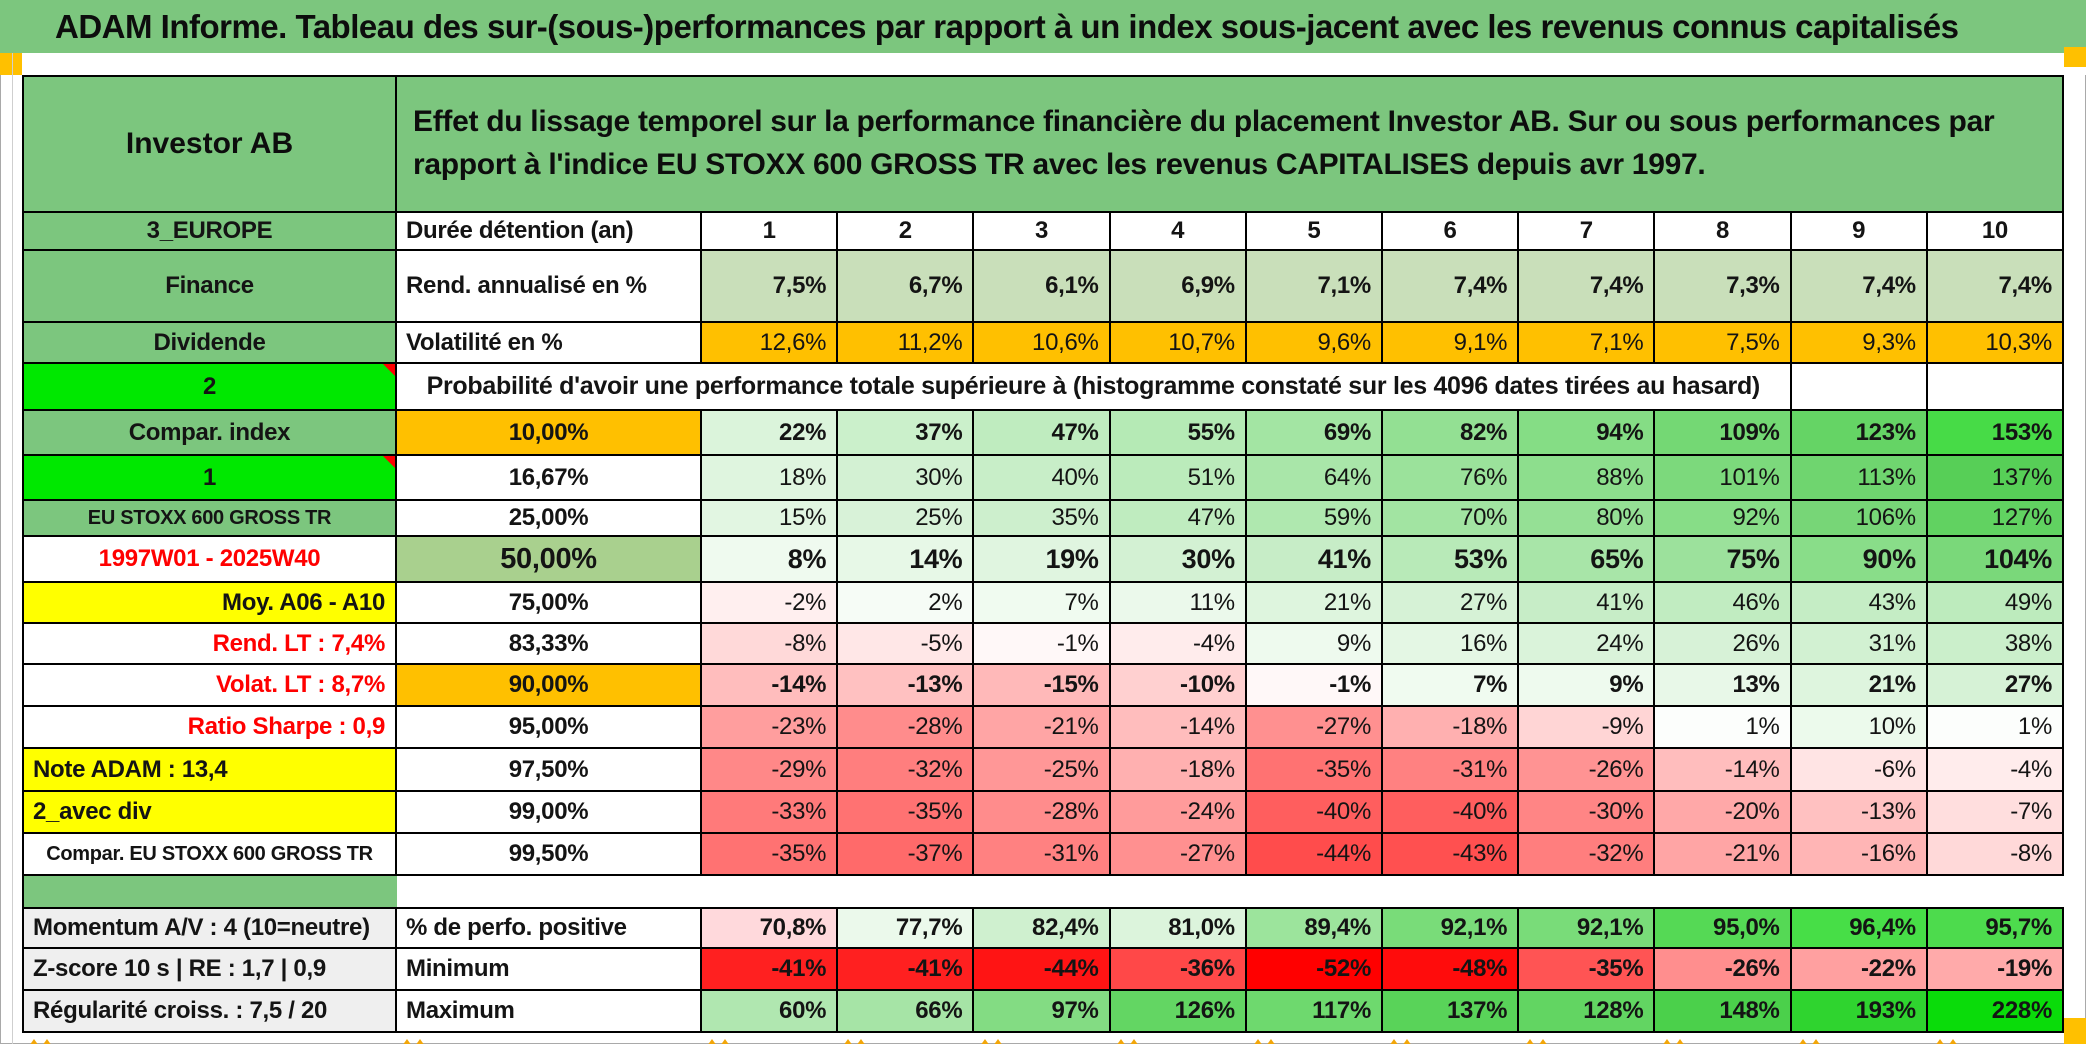  Describe the element at coordinates (1314, 343) in the screenshot. I see `data-cell: 9,6%` at that location.